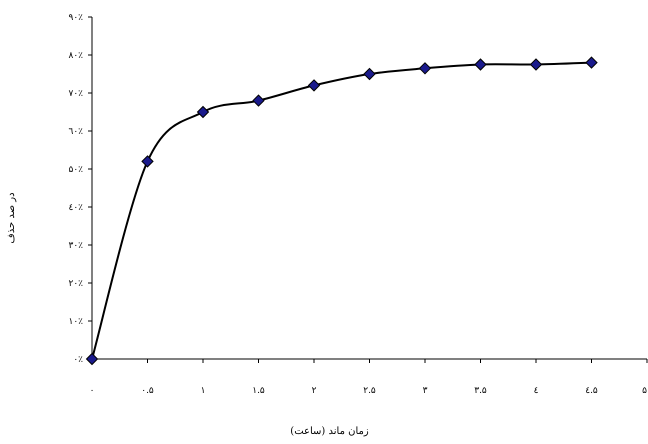  Describe the element at coordinates (258, 391) in the screenshot. I see `x-tick-label: ۱.۵` at that location.